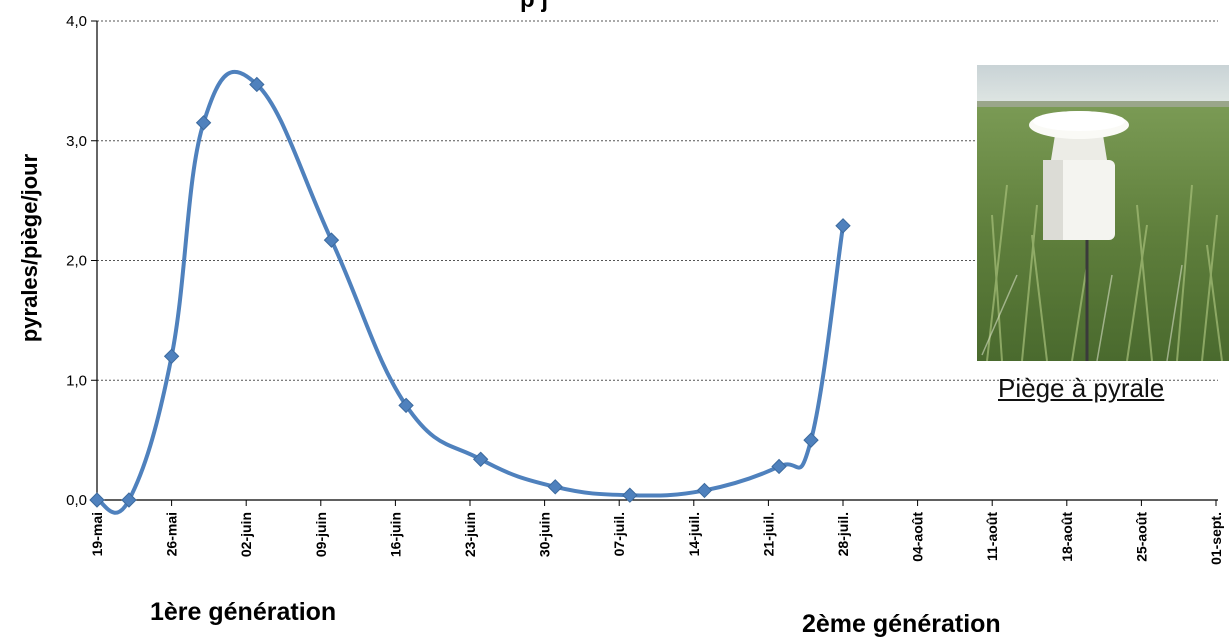 The image size is (1229, 639). Describe the element at coordinates (1081, 388) in the screenshot. I see `photo-caption: Piège à pyrale` at that location.